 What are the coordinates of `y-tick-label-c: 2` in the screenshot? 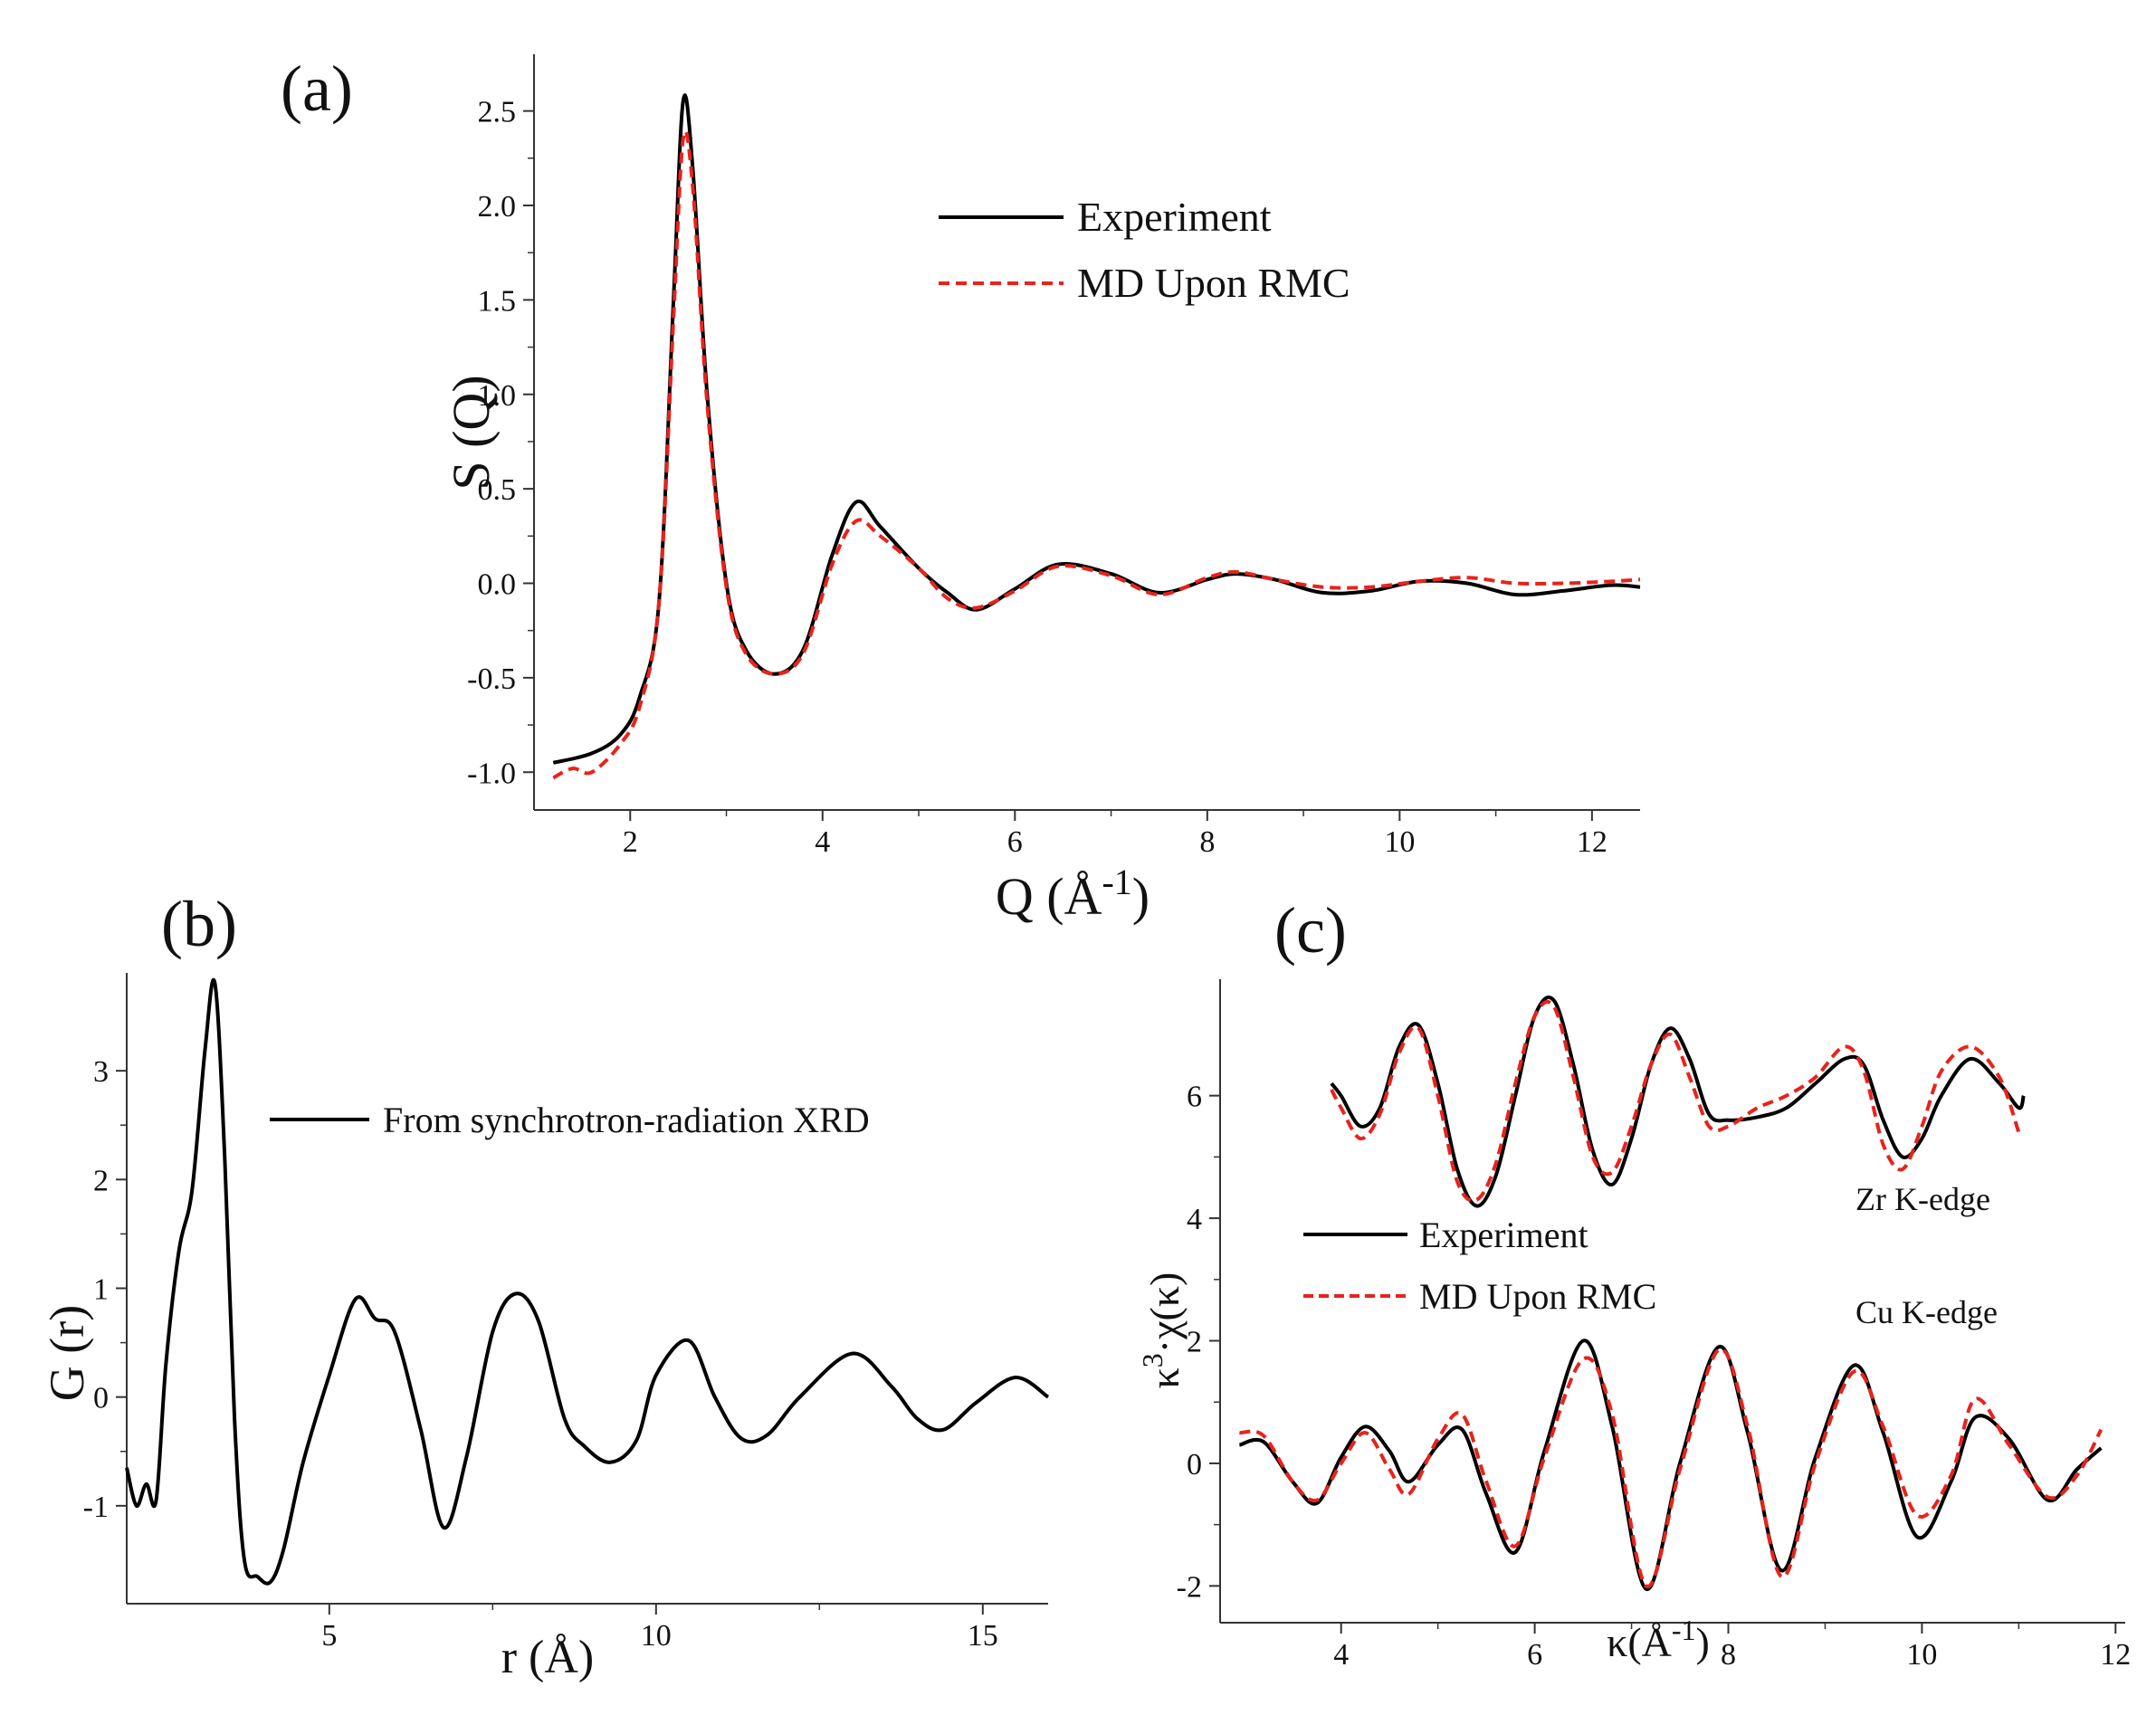 It's located at (1194, 1342).